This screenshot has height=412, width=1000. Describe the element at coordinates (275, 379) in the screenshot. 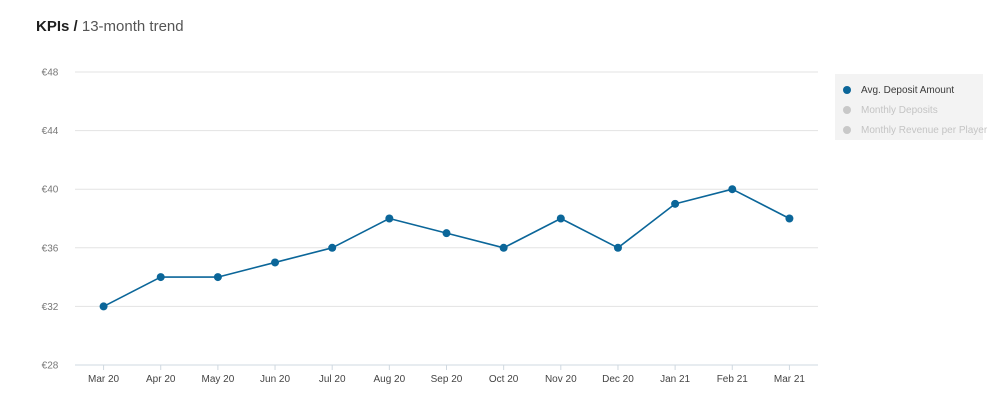

I see `x-tick-label: Jun 20` at that location.